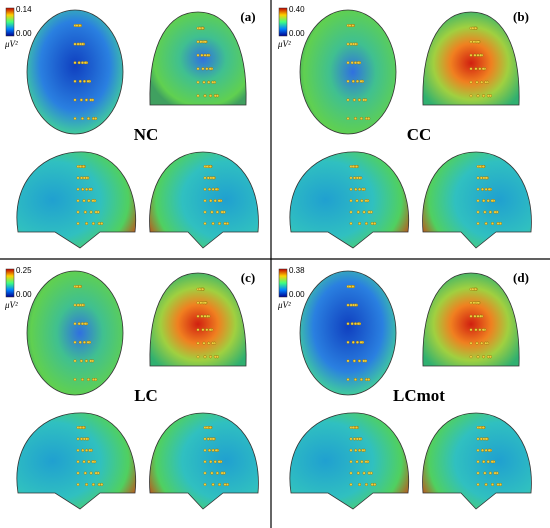  Describe the element at coordinates (146, 395) in the screenshot. I see `group-name: LC` at that location.